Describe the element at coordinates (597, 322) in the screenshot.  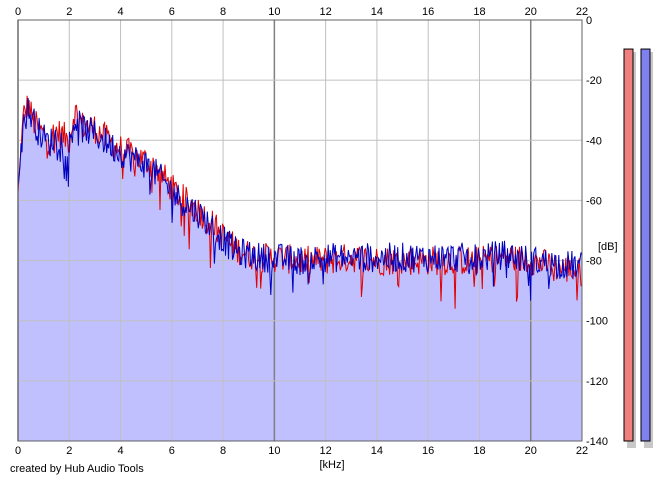
I see `y-tick-label: -100` at that location.